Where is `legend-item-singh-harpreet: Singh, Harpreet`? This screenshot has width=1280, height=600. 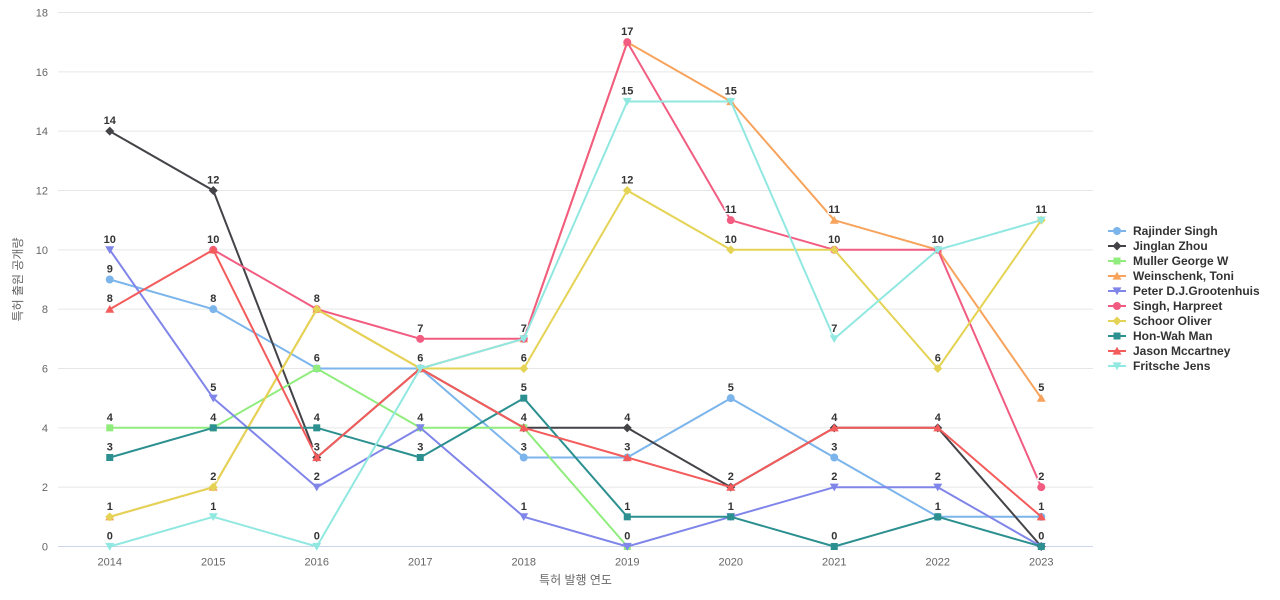 legend-item-singh-harpreet: Singh, Harpreet is located at coordinates (1165, 306).